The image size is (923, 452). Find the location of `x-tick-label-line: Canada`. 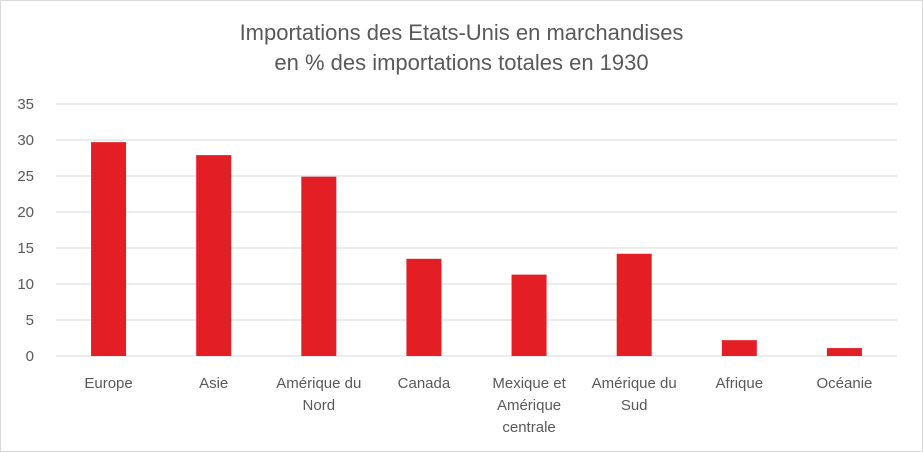

x-tick-label-line: Canada is located at coordinates (424, 383).